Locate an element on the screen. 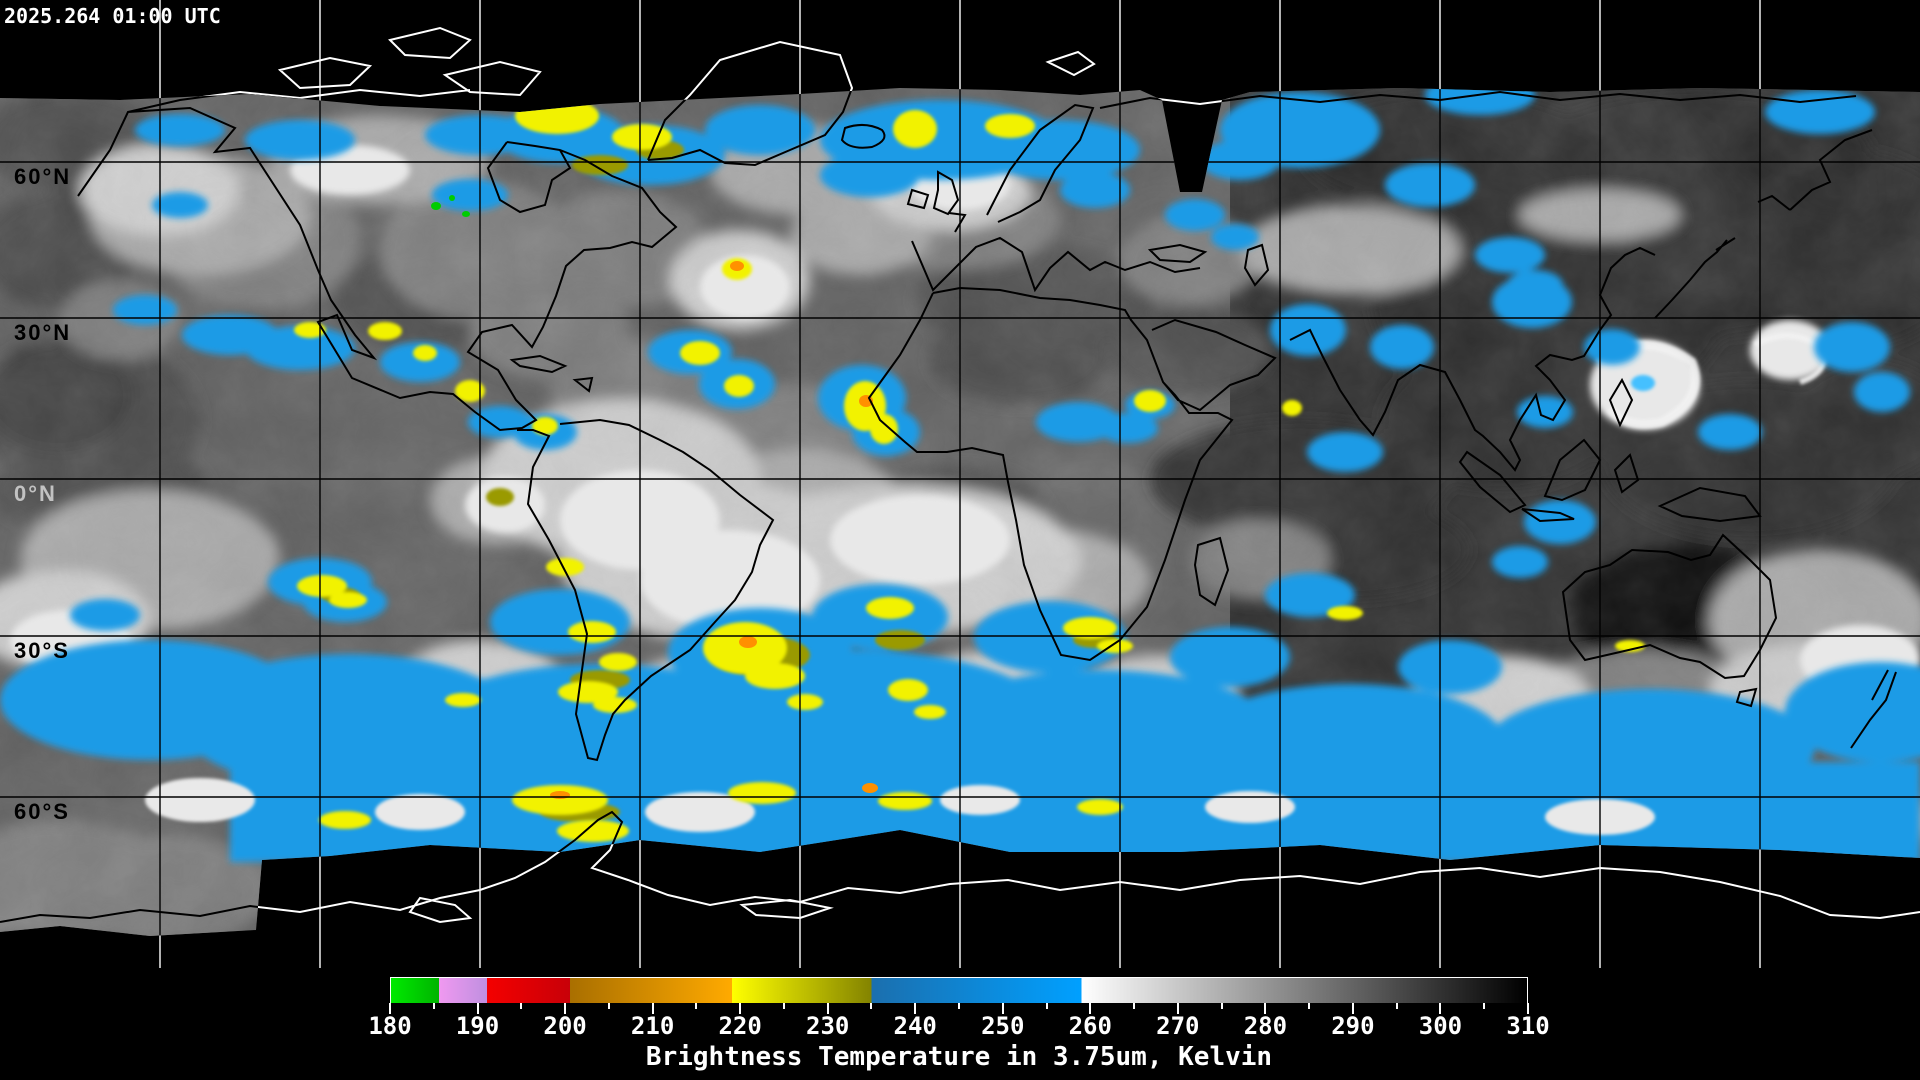 This screenshot has width=1920, height=1080. colorbar is located at coordinates (959, 990).